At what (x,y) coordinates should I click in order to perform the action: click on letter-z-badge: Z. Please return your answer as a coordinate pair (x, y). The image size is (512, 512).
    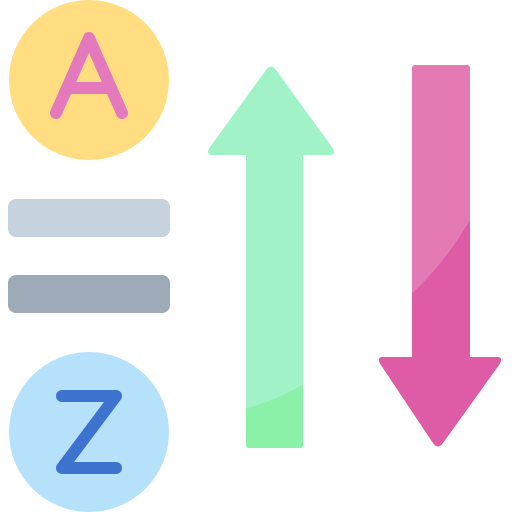
    Looking at the image, I should click on (89, 432).